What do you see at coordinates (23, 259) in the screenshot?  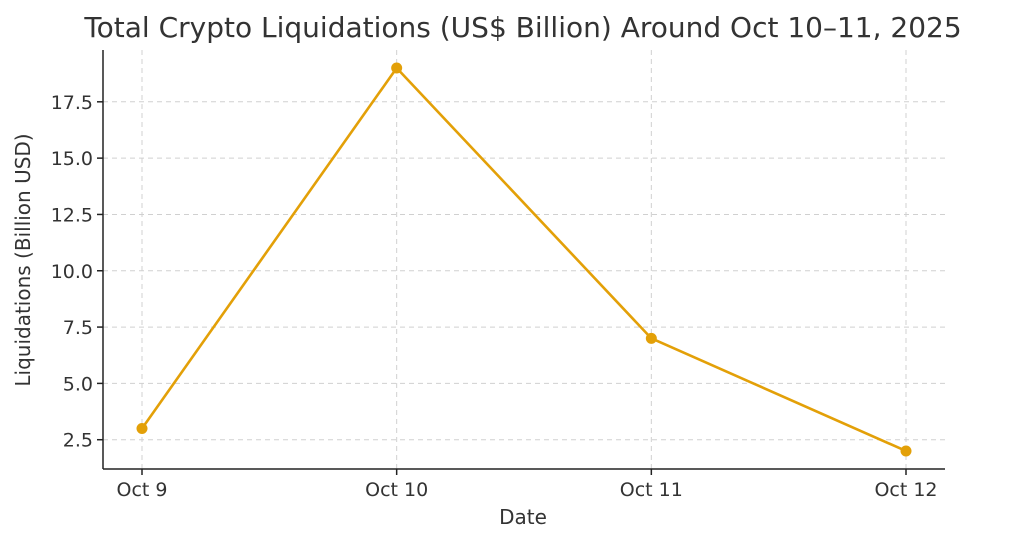 I see `y-axis-label: Liquidations (Billion USD)` at bounding box center [23, 259].